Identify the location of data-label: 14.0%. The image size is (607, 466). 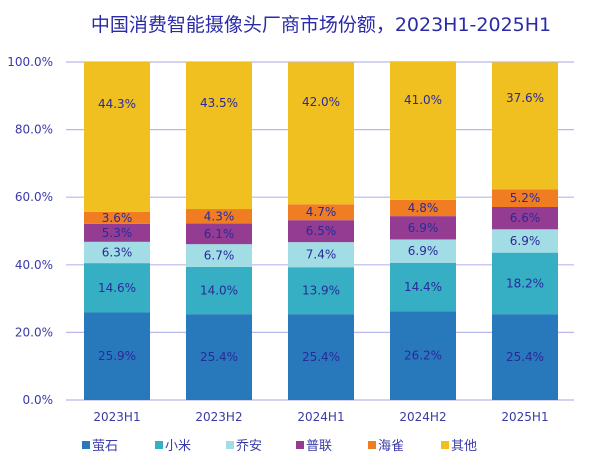
(219, 290).